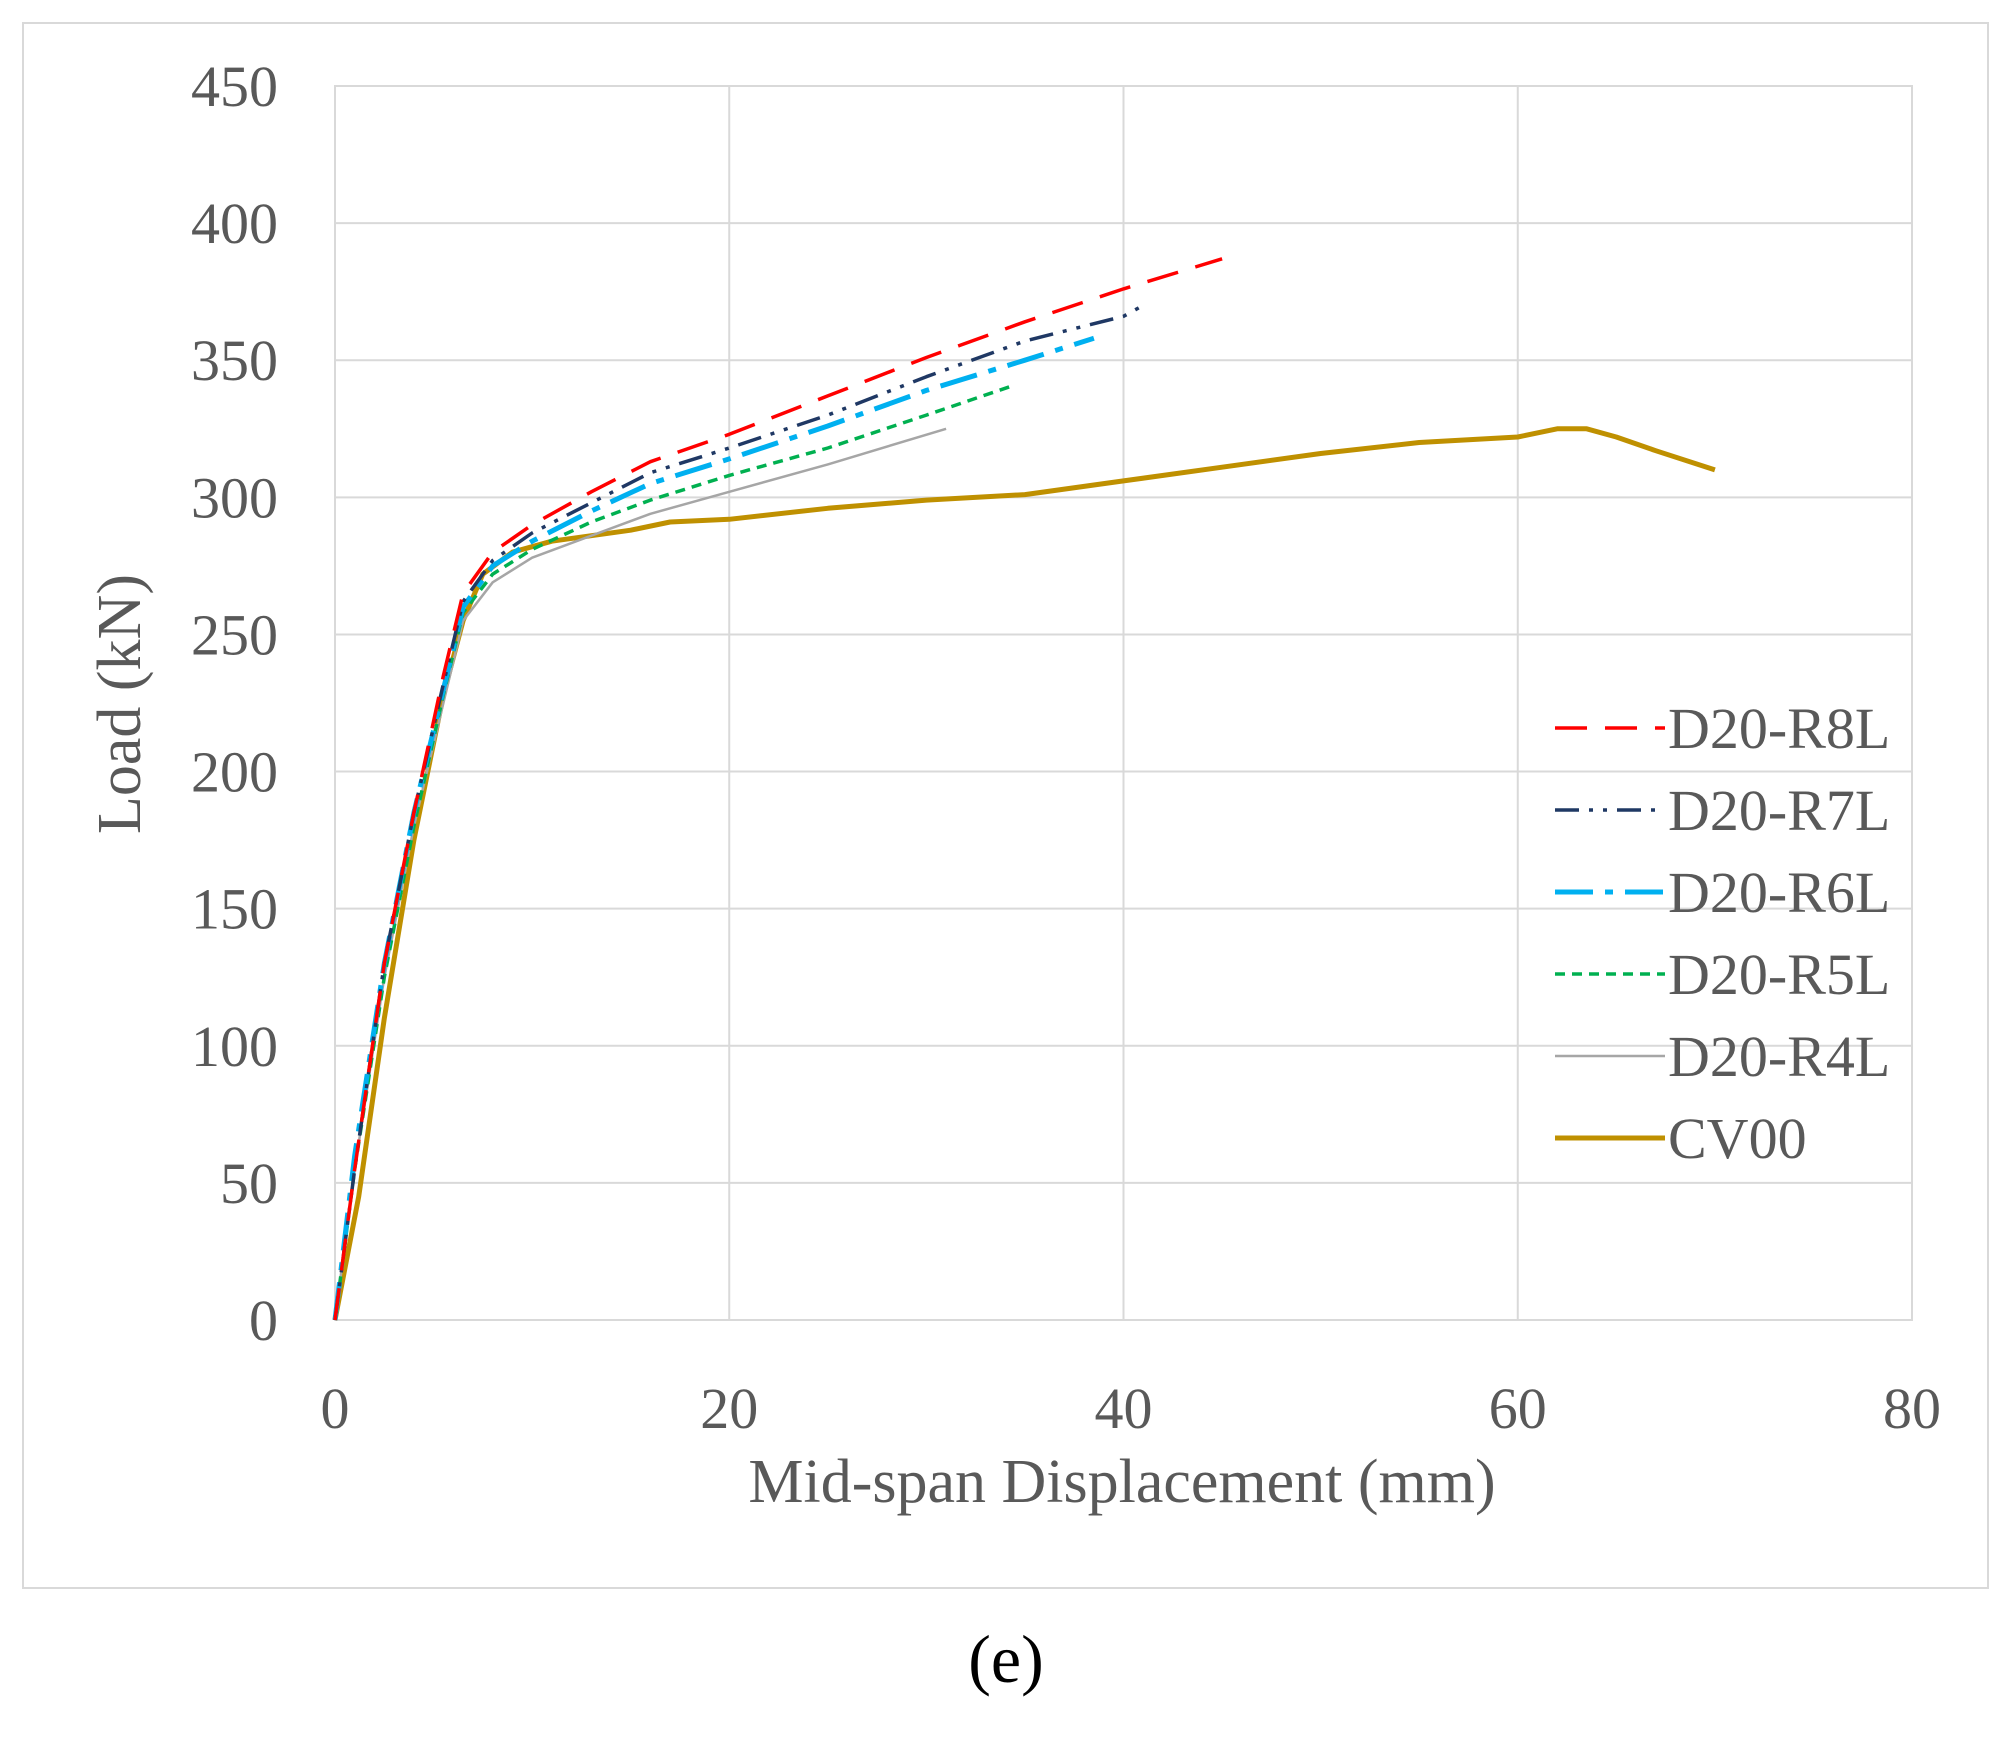 Image resolution: width=2013 pixels, height=1737 pixels. What do you see at coordinates (1124, 1408) in the screenshot?
I see `x-tick-label: 40` at bounding box center [1124, 1408].